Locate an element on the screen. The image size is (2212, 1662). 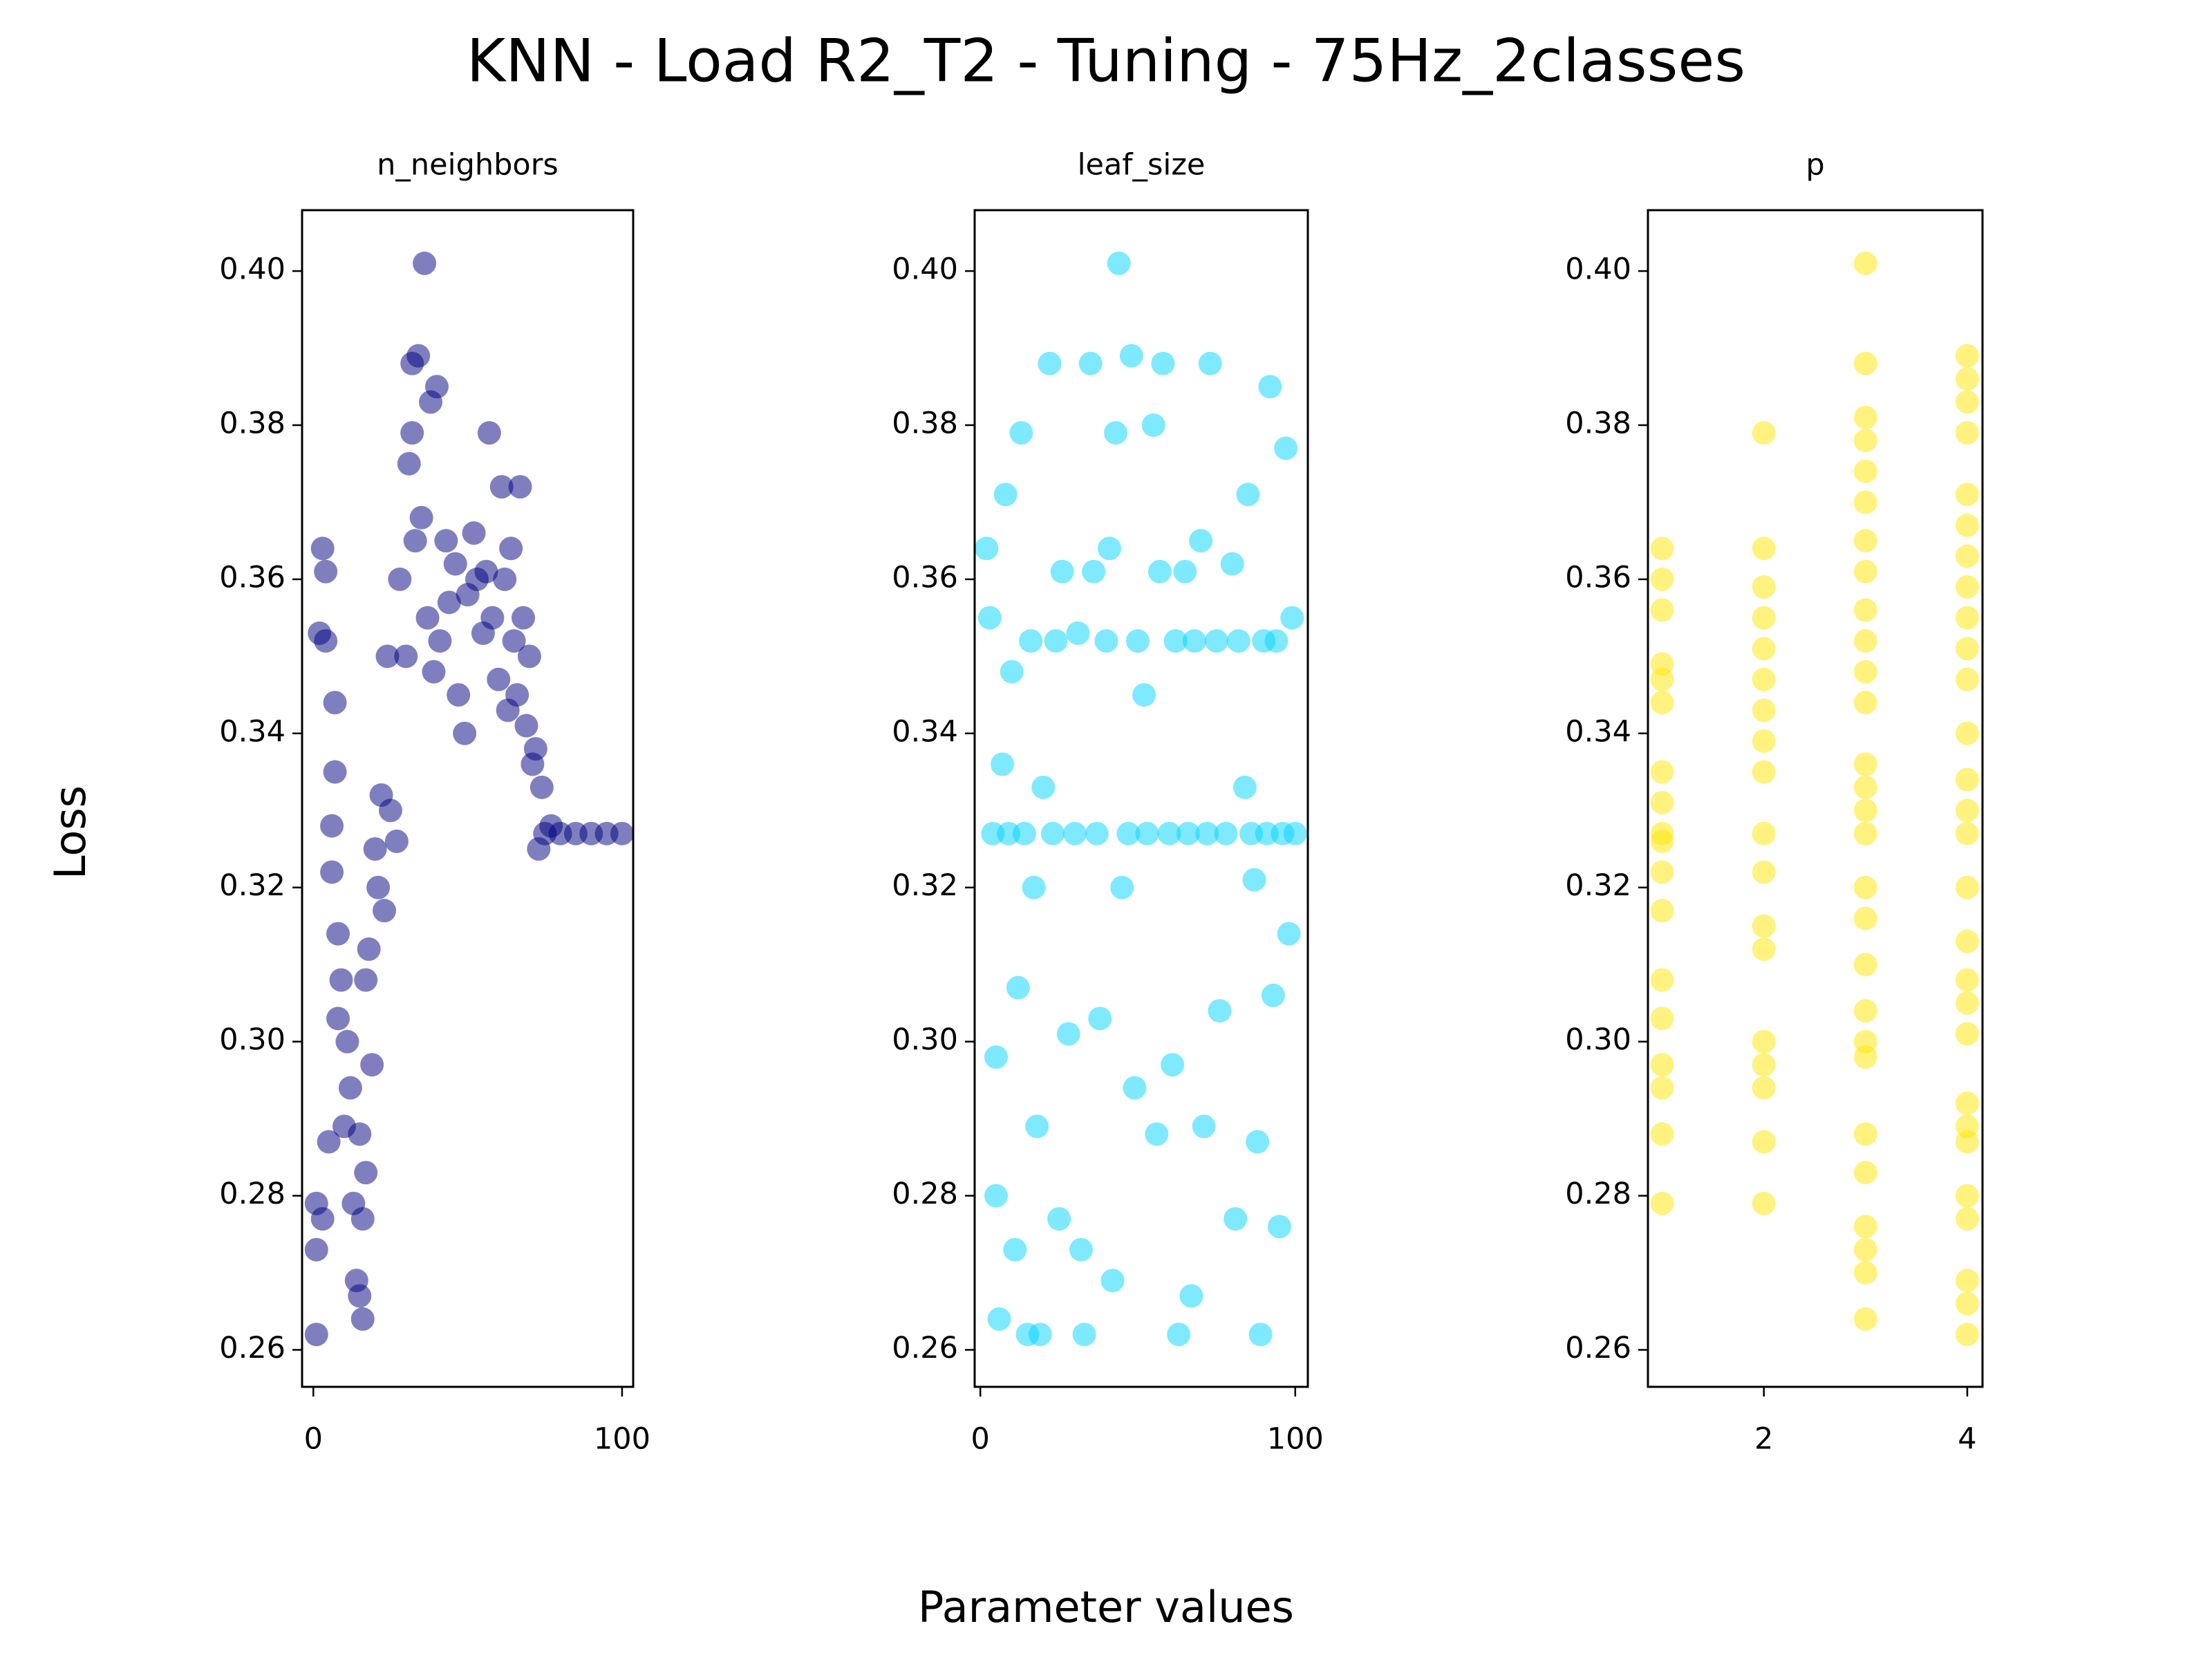
y-axis-label: Loss is located at coordinates (70, 832).